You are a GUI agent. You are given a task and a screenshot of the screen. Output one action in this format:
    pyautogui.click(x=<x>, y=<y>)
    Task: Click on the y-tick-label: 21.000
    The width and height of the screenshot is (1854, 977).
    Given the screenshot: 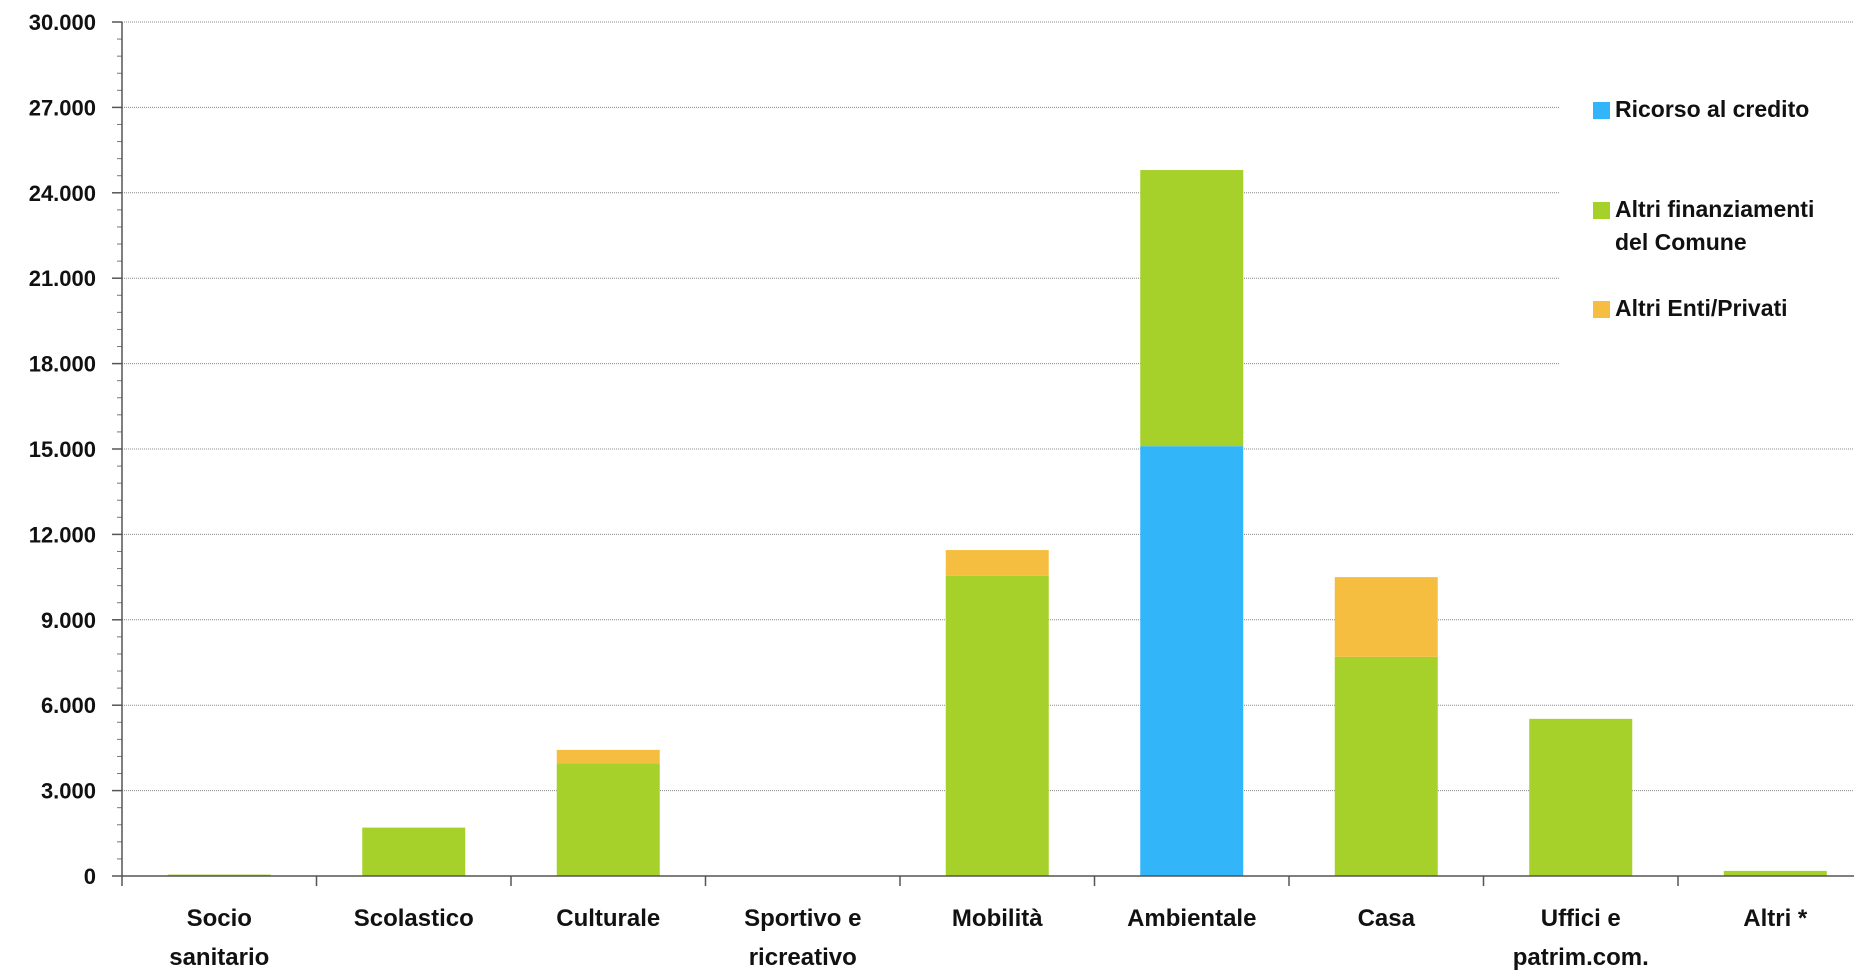 What is the action you would take?
    pyautogui.click(x=62, y=278)
    